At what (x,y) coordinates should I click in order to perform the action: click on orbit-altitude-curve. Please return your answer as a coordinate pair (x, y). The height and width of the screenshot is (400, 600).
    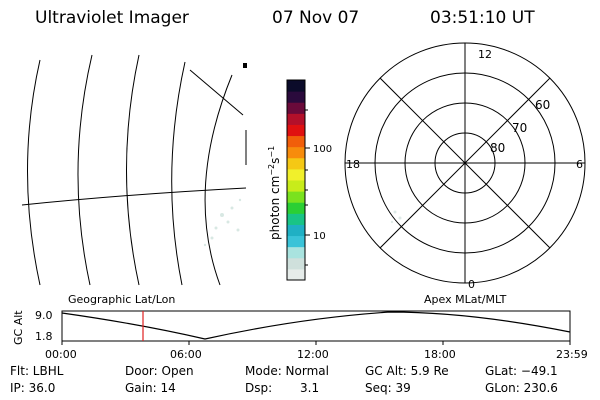
    Looking at the image, I should click on (316, 325).